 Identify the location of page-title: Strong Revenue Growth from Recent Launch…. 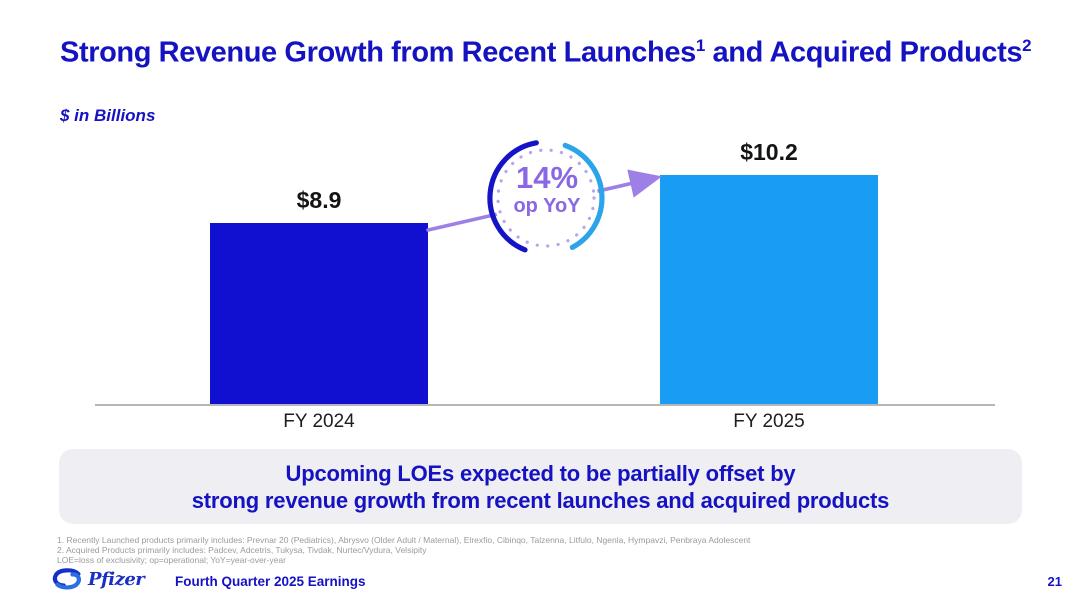
(550, 53).